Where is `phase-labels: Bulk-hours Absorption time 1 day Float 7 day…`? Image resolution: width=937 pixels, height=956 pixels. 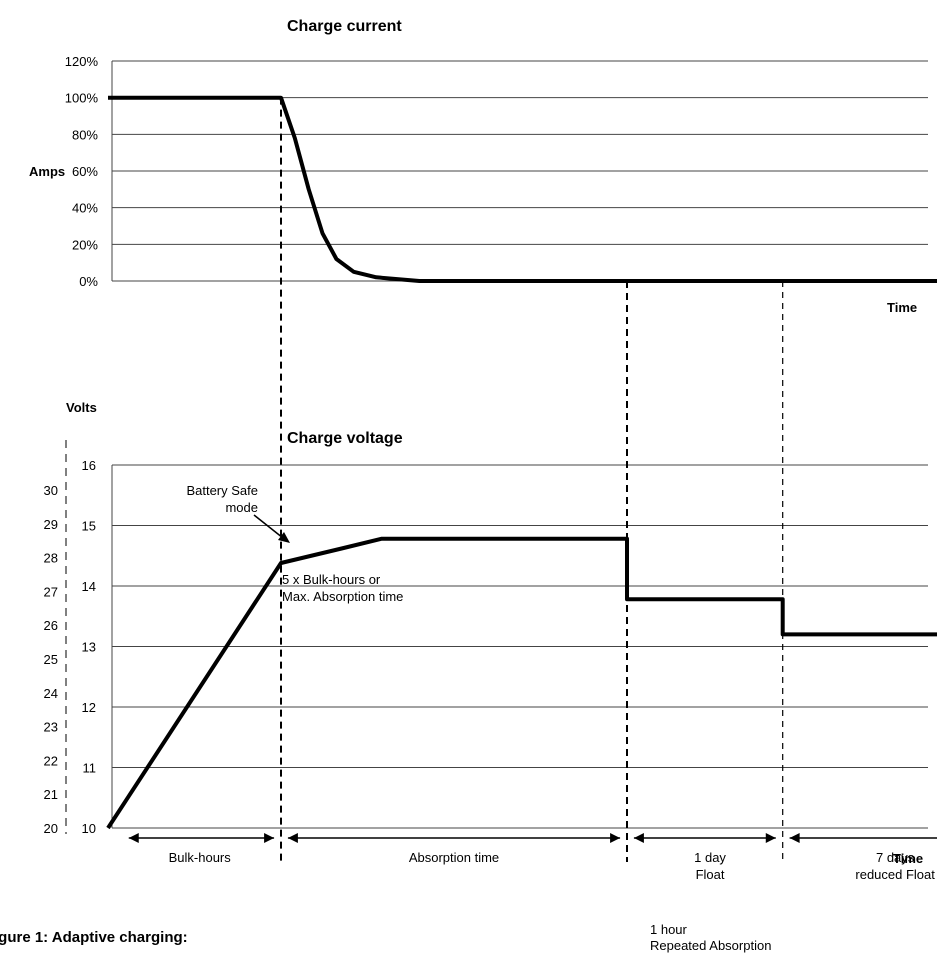
phase-labels: Bulk-hours Absorption time 1 day Float 7 day… is located at coordinates (552, 866).